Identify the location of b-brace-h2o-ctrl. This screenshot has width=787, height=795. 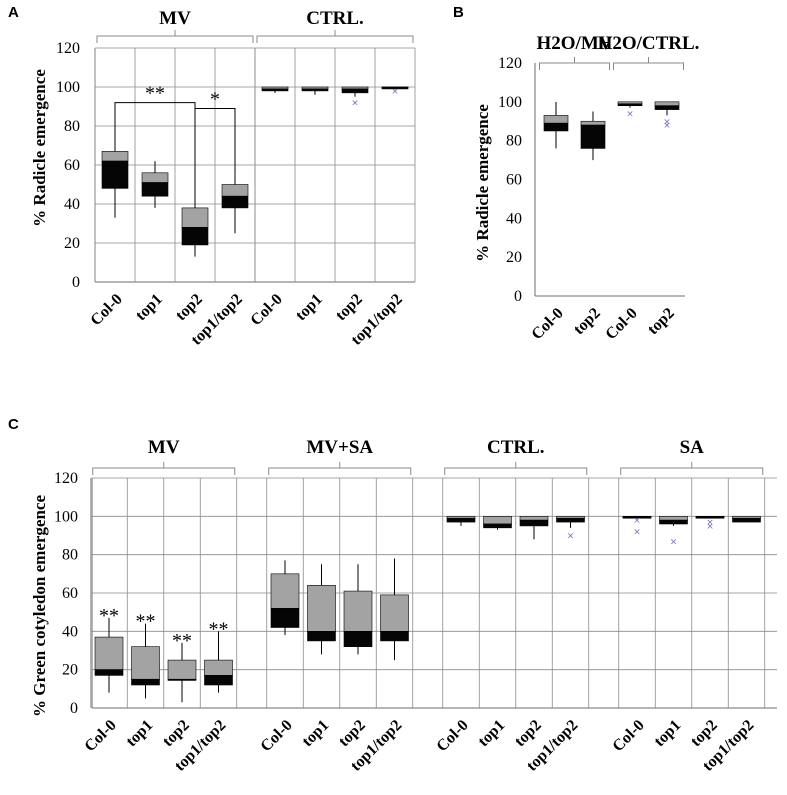
(648, 63).